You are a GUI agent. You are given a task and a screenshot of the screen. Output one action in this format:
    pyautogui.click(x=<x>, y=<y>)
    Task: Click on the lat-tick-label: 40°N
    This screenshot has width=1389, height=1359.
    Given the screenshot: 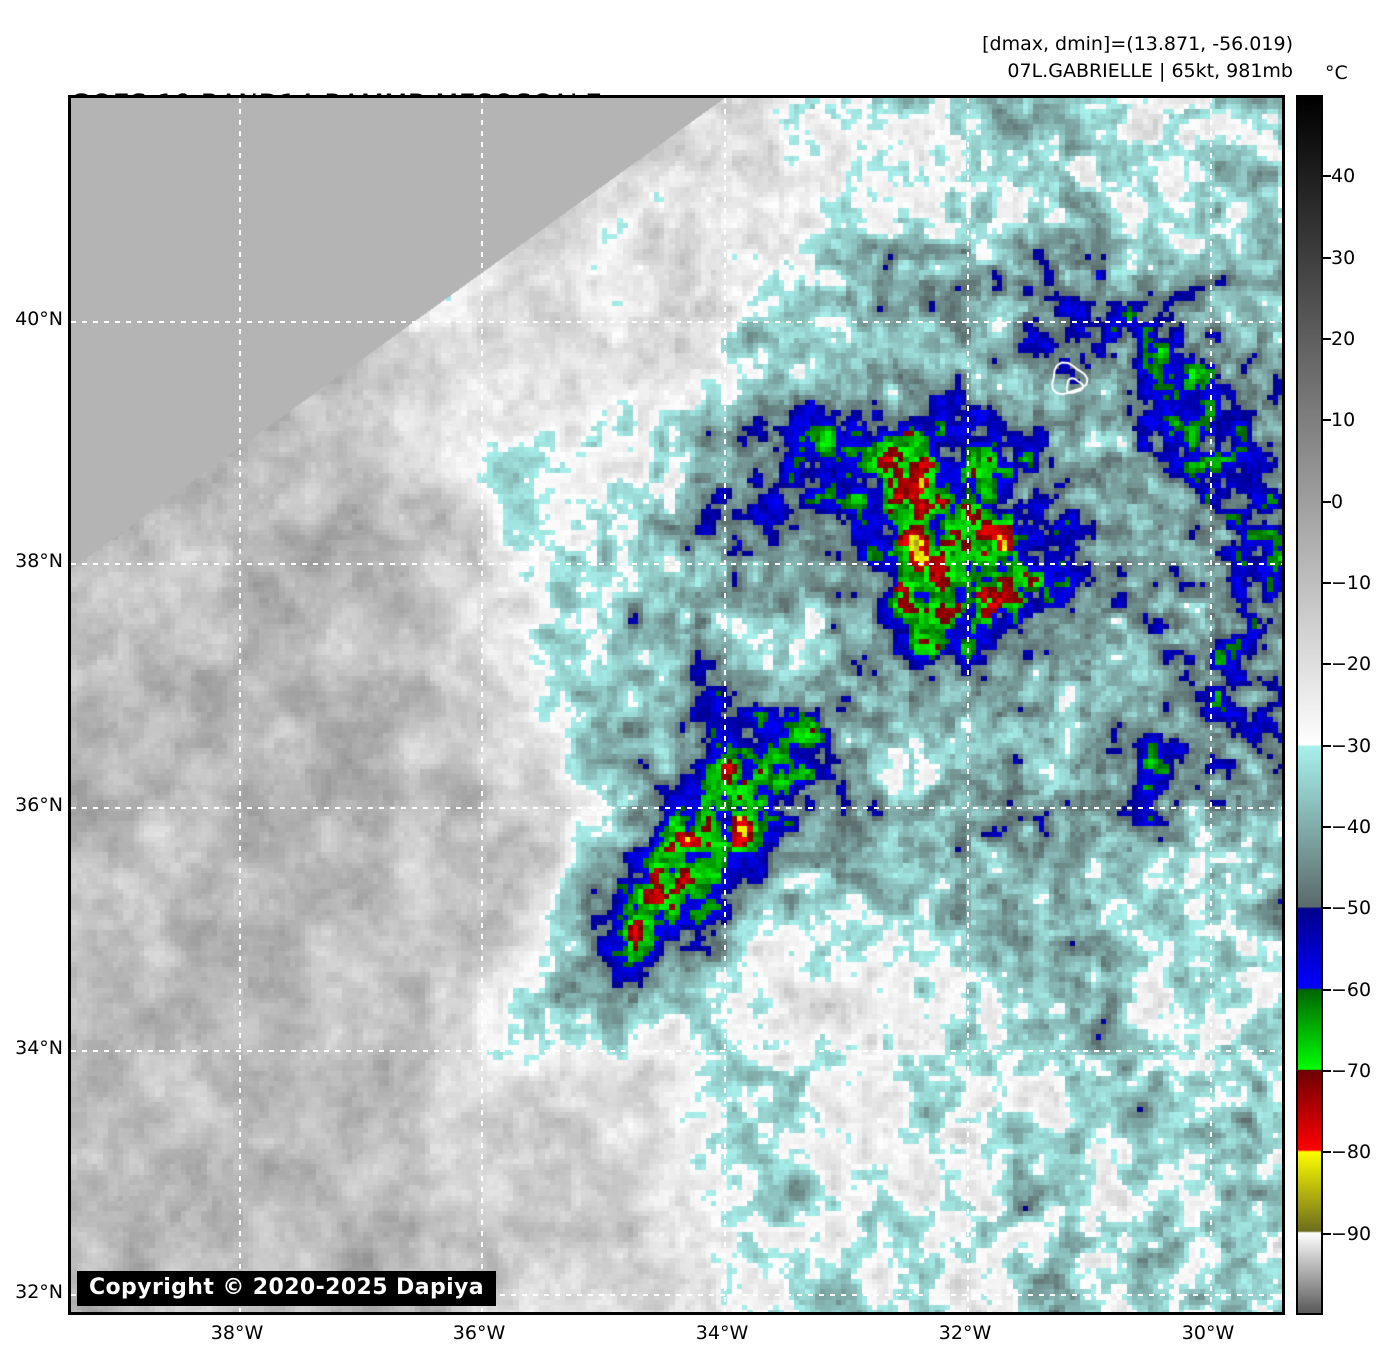 What is the action you would take?
    pyautogui.click(x=39, y=319)
    